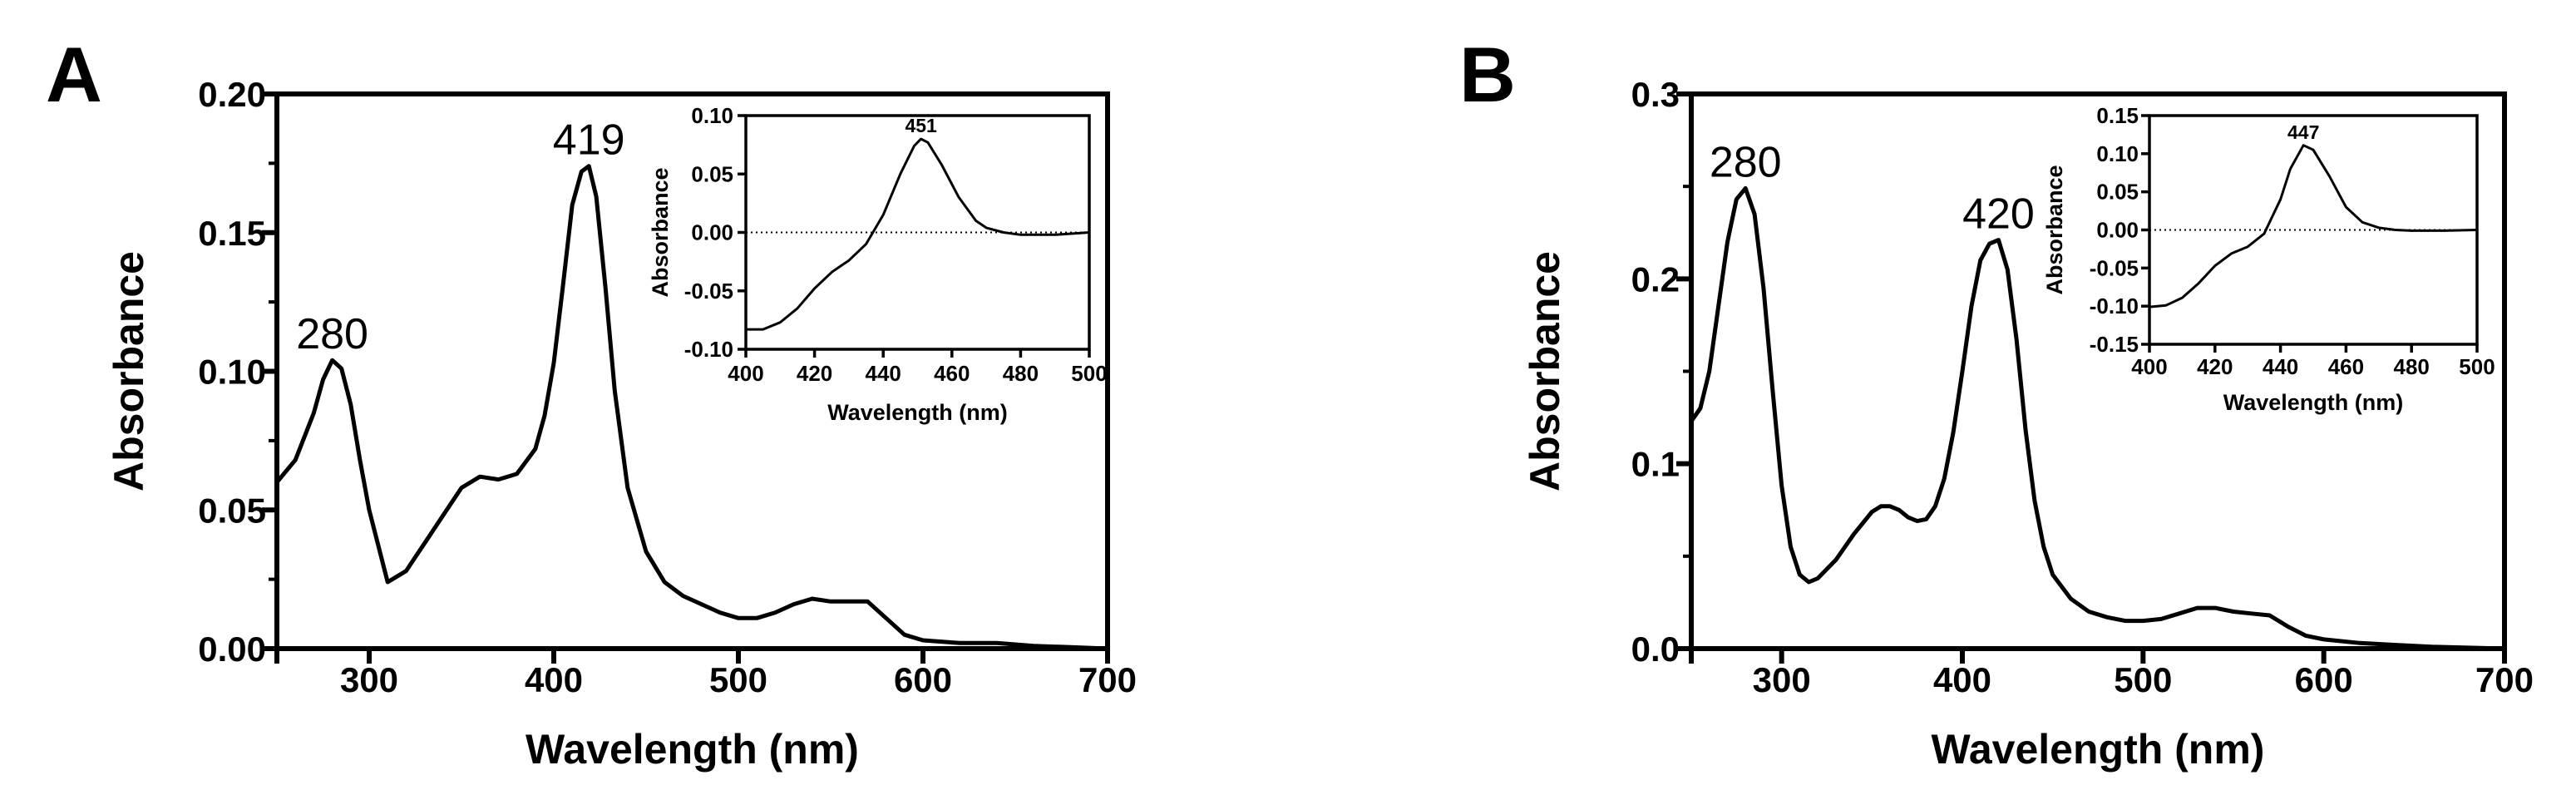 The height and width of the screenshot is (785, 2576). I want to click on inset-background, so click(917, 232).